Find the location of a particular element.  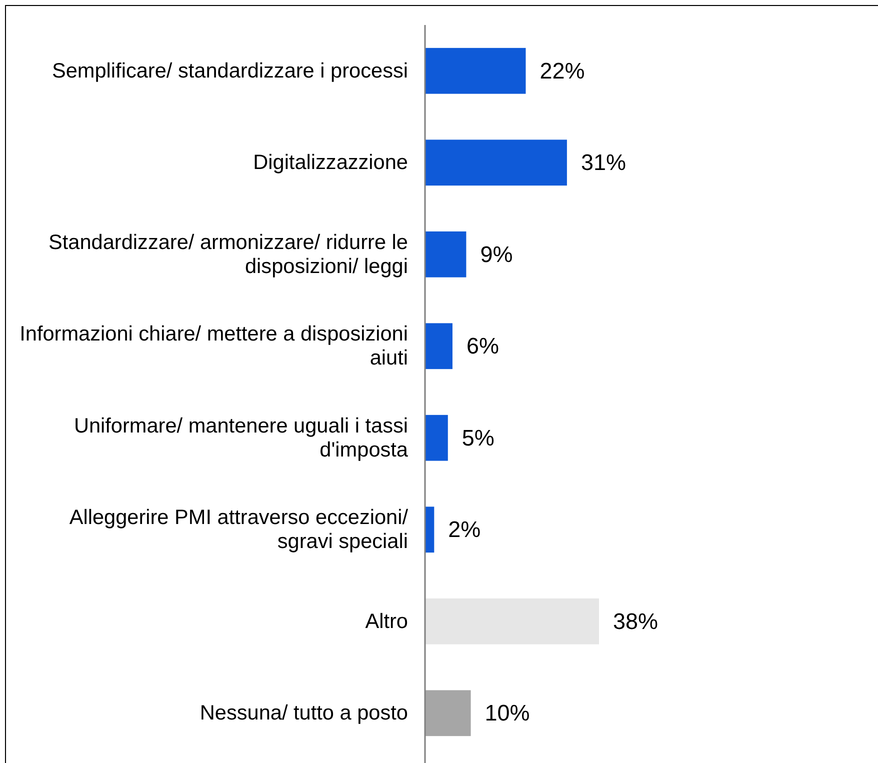

data-label: 2% is located at coordinates (464, 529).